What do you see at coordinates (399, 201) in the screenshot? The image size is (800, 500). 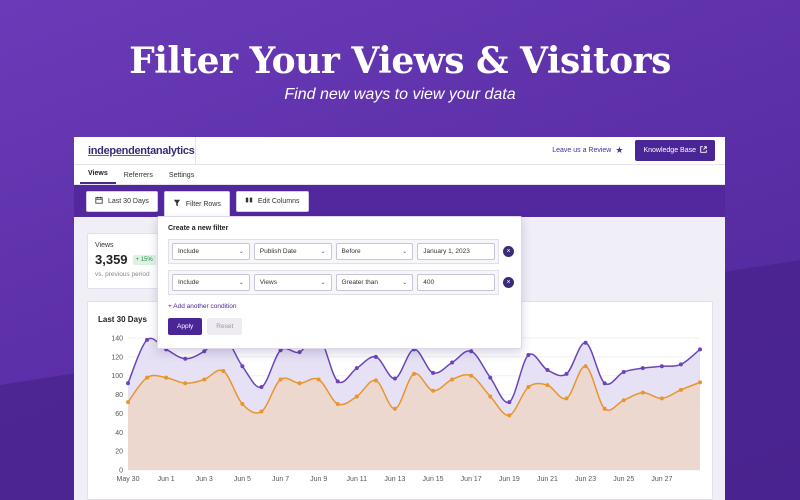 I see `toolbar: Last 30 Days Filter Rows Edit Columns` at bounding box center [399, 201].